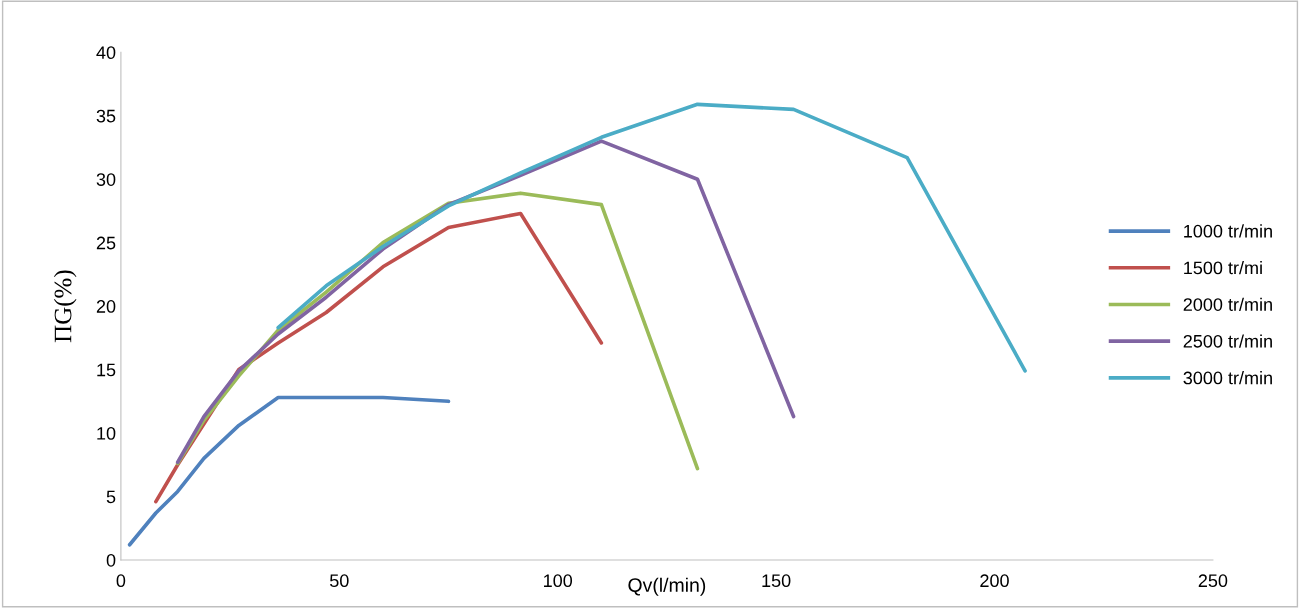 The height and width of the screenshot is (608, 1300). Describe the element at coordinates (1228, 231) in the screenshot. I see `legend-label: 1000 tr/min` at that location.